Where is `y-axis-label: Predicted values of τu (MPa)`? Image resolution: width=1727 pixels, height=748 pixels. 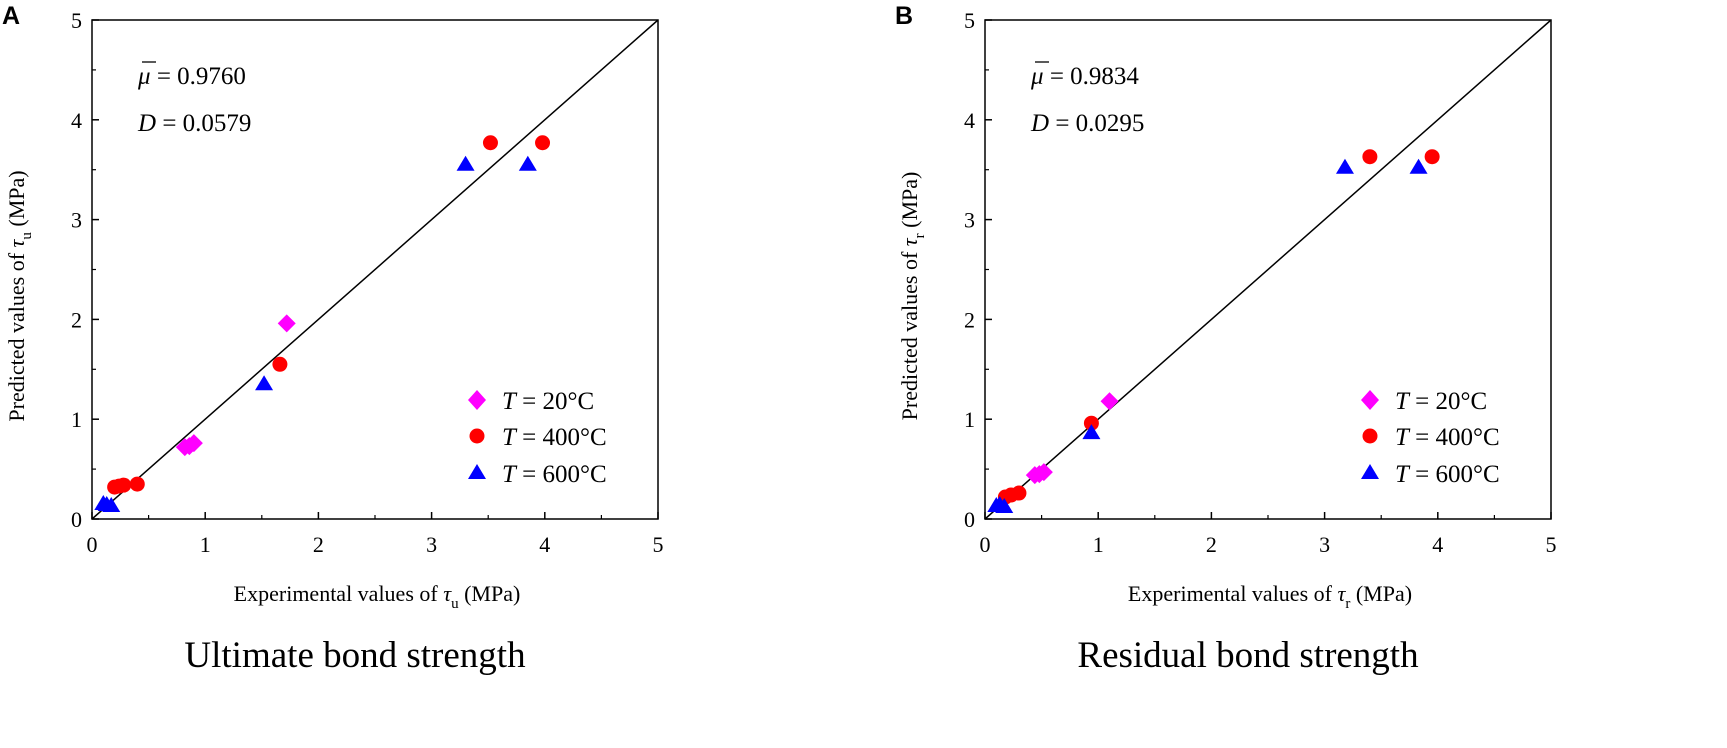
y-axis-label: Predicted values of τu (MPa) is located at coordinates (19, 295).